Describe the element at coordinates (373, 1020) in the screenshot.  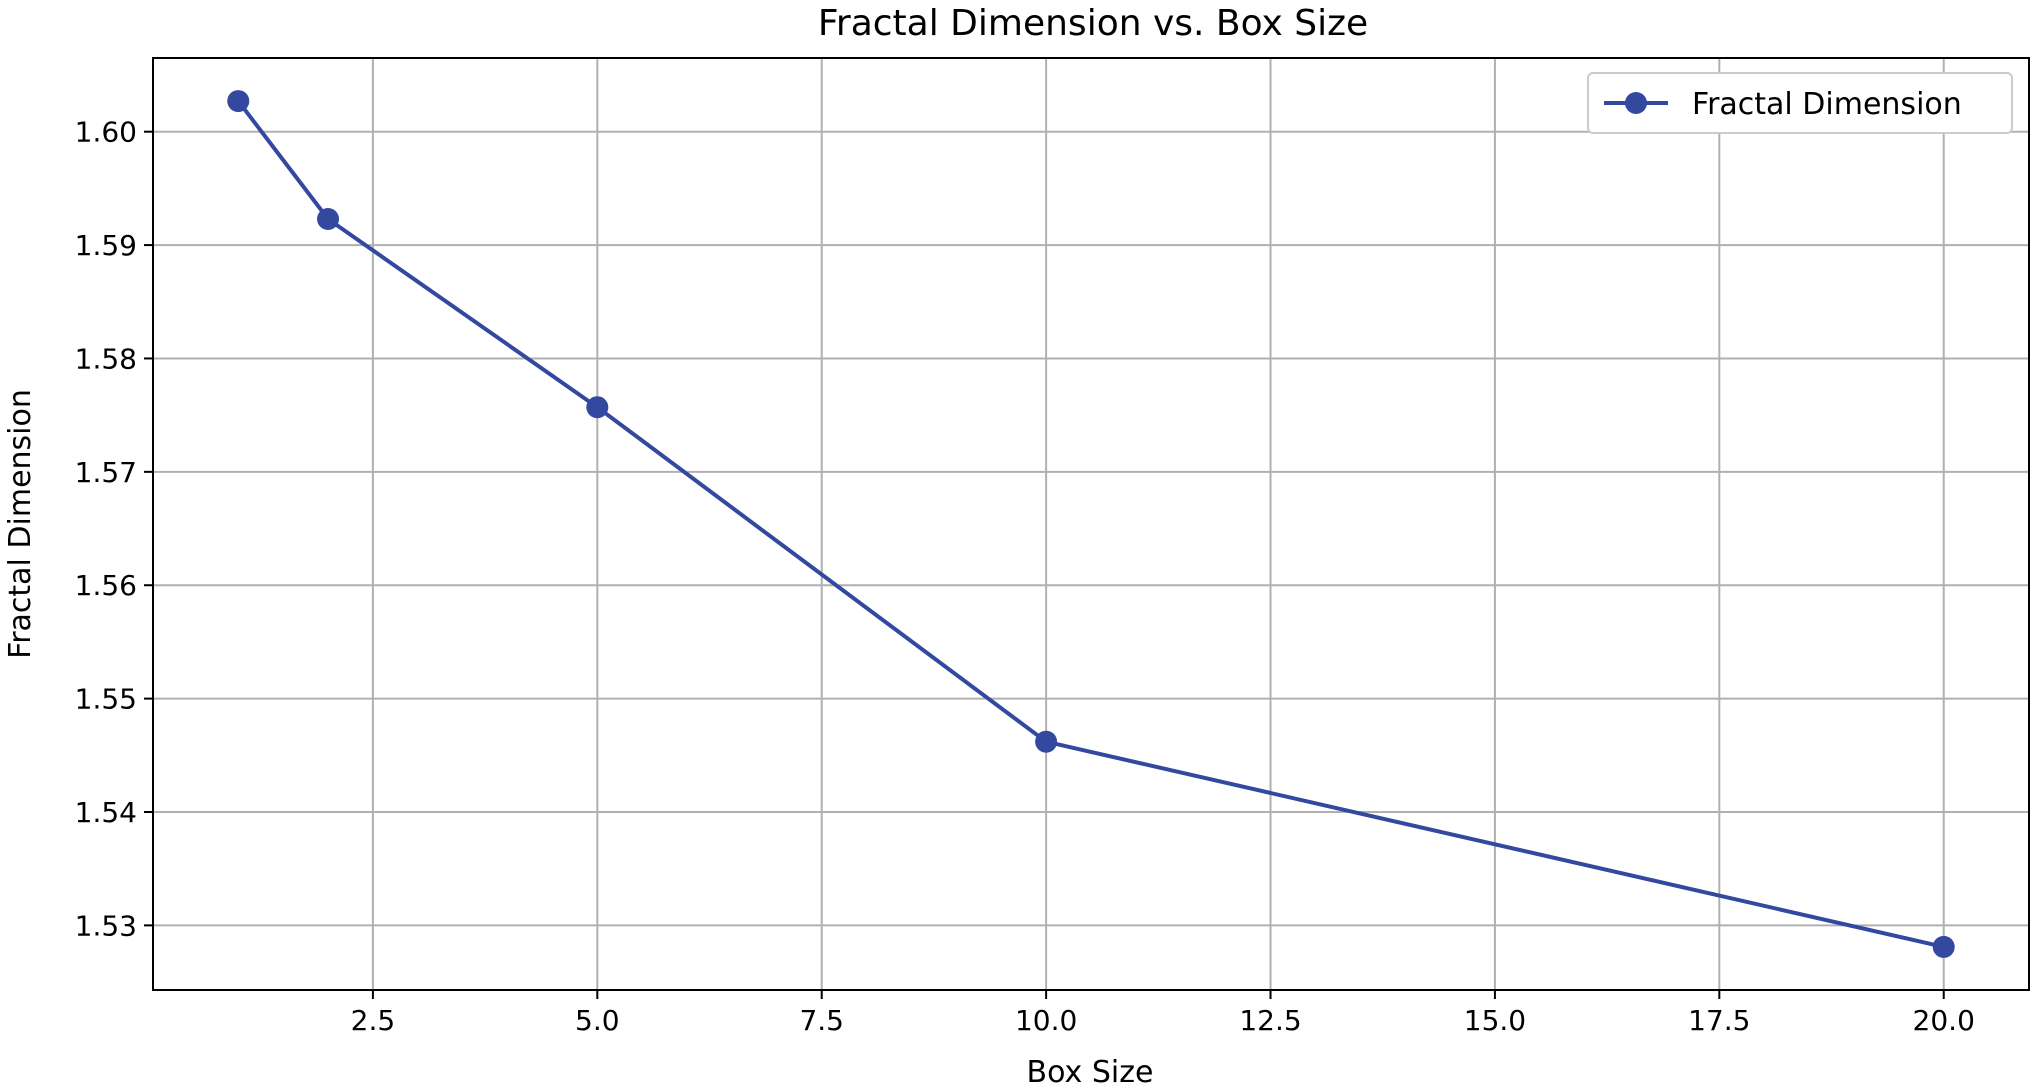
I see `x-tick-label: 2.5` at that location.